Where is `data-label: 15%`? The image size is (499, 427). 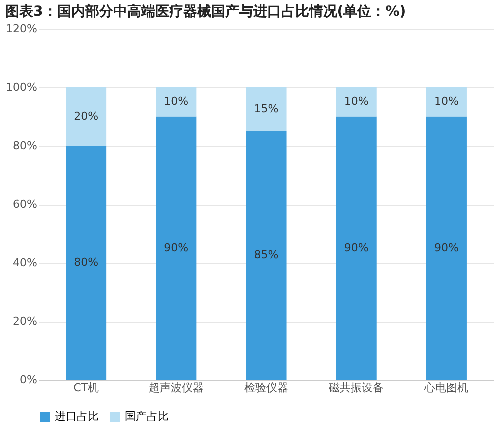
data-label: 15% is located at coordinates (266, 109).